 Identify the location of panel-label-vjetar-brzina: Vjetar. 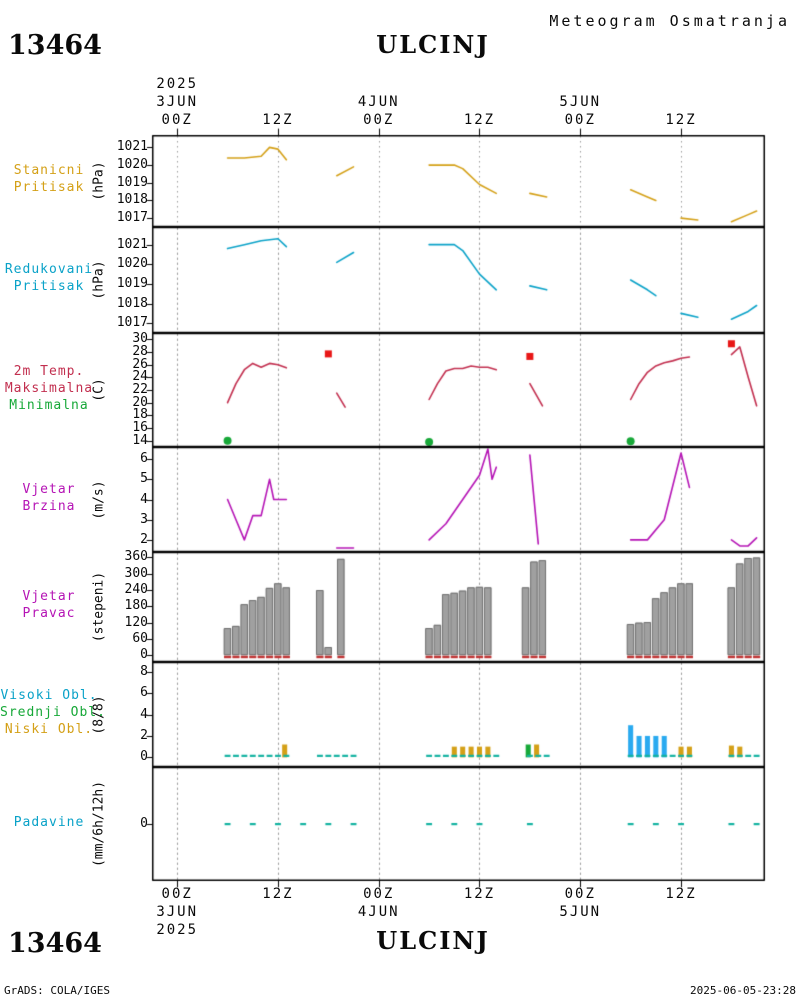
(49, 489).